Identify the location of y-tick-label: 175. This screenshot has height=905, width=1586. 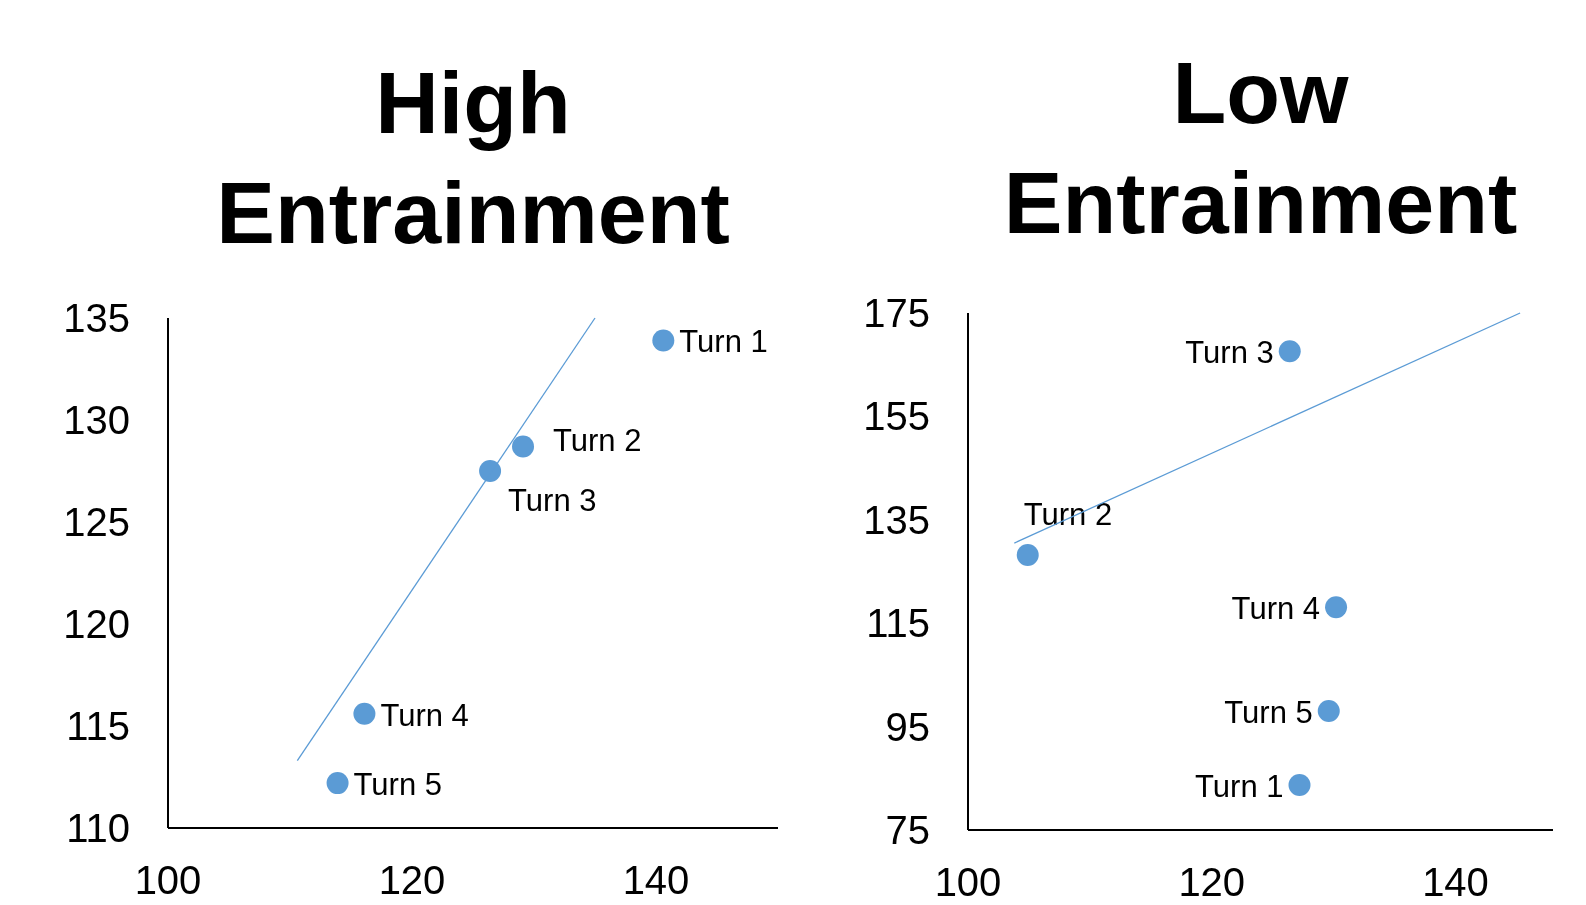
(896, 313).